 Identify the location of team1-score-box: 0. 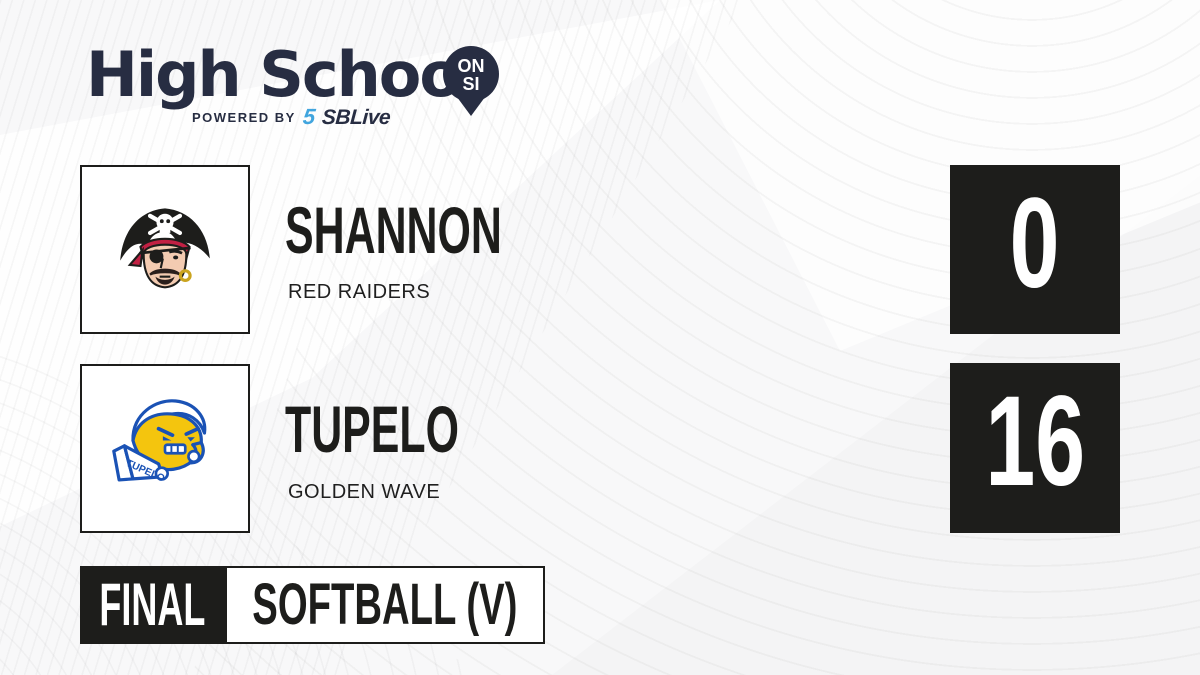
(1035, 249).